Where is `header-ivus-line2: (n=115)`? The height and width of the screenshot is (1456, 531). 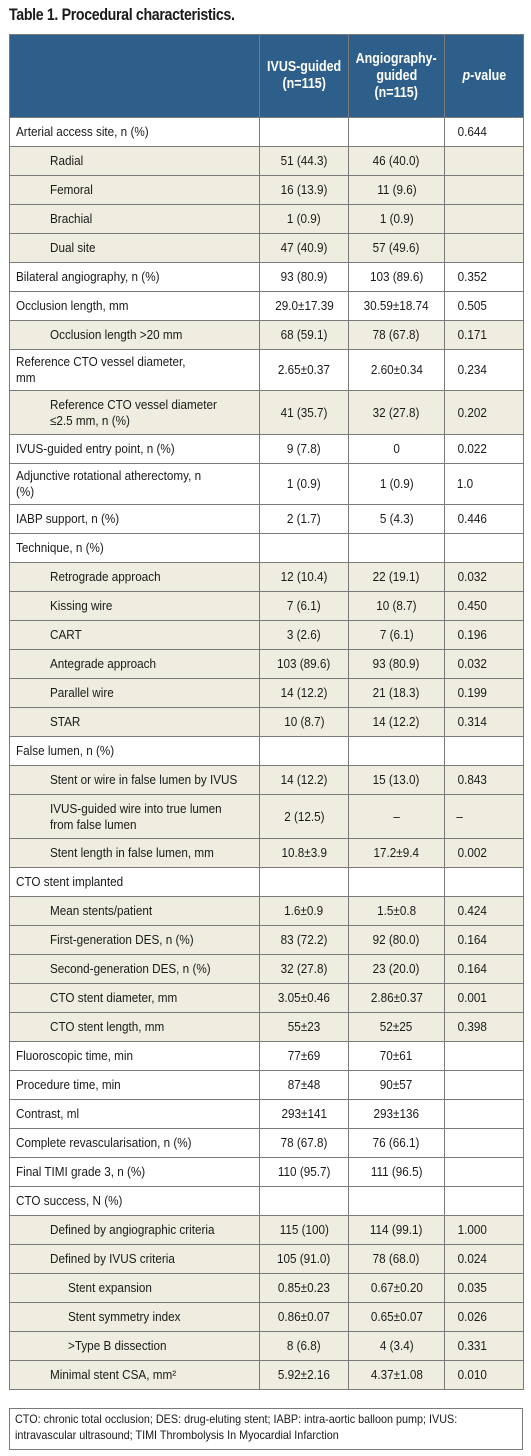 header-ivus-line2: (n=115) is located at coordinates (304, 84).